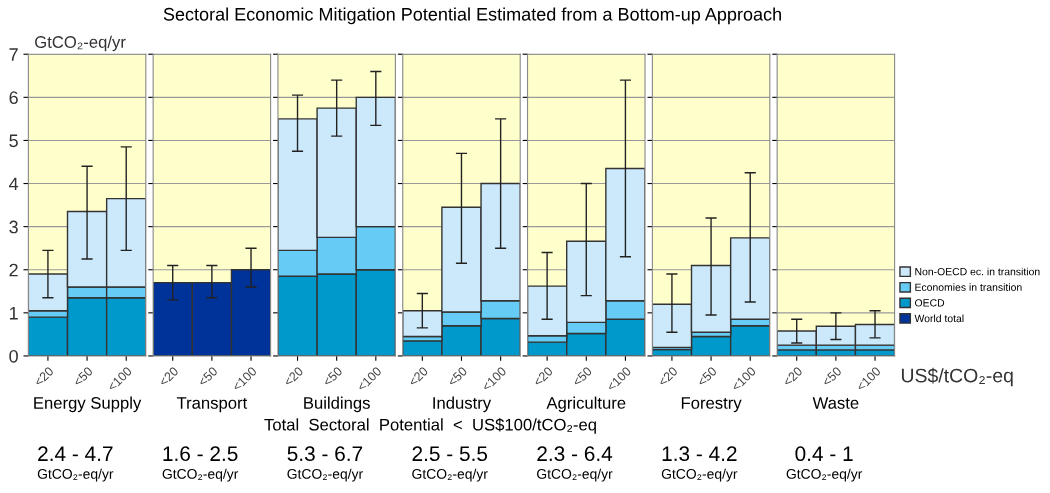 This screenshot has width=1050, height=493. I want to click on text: 1.3 - 4.2, so click(699, 454).